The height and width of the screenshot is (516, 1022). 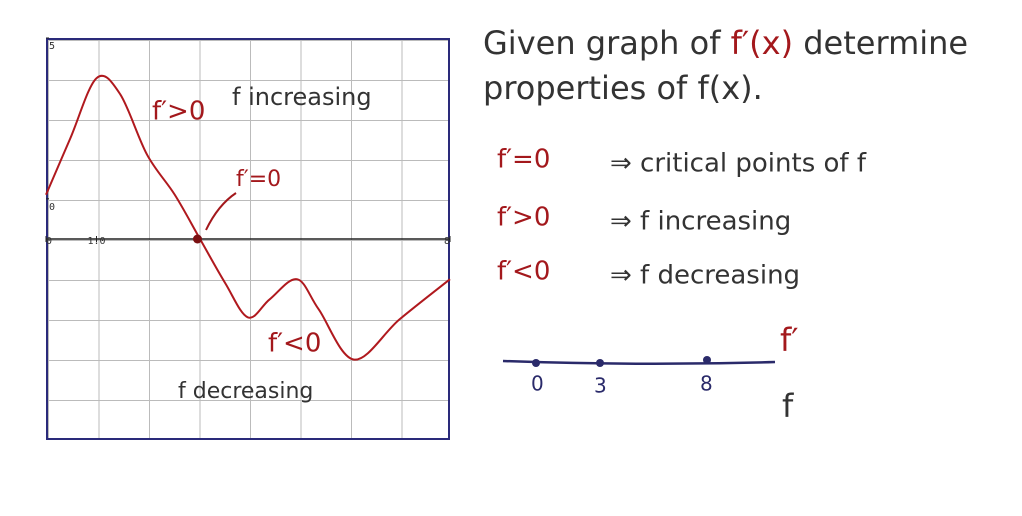 I want to click on rule-result: ⇒ f increasing, so click(x=700, y=222).